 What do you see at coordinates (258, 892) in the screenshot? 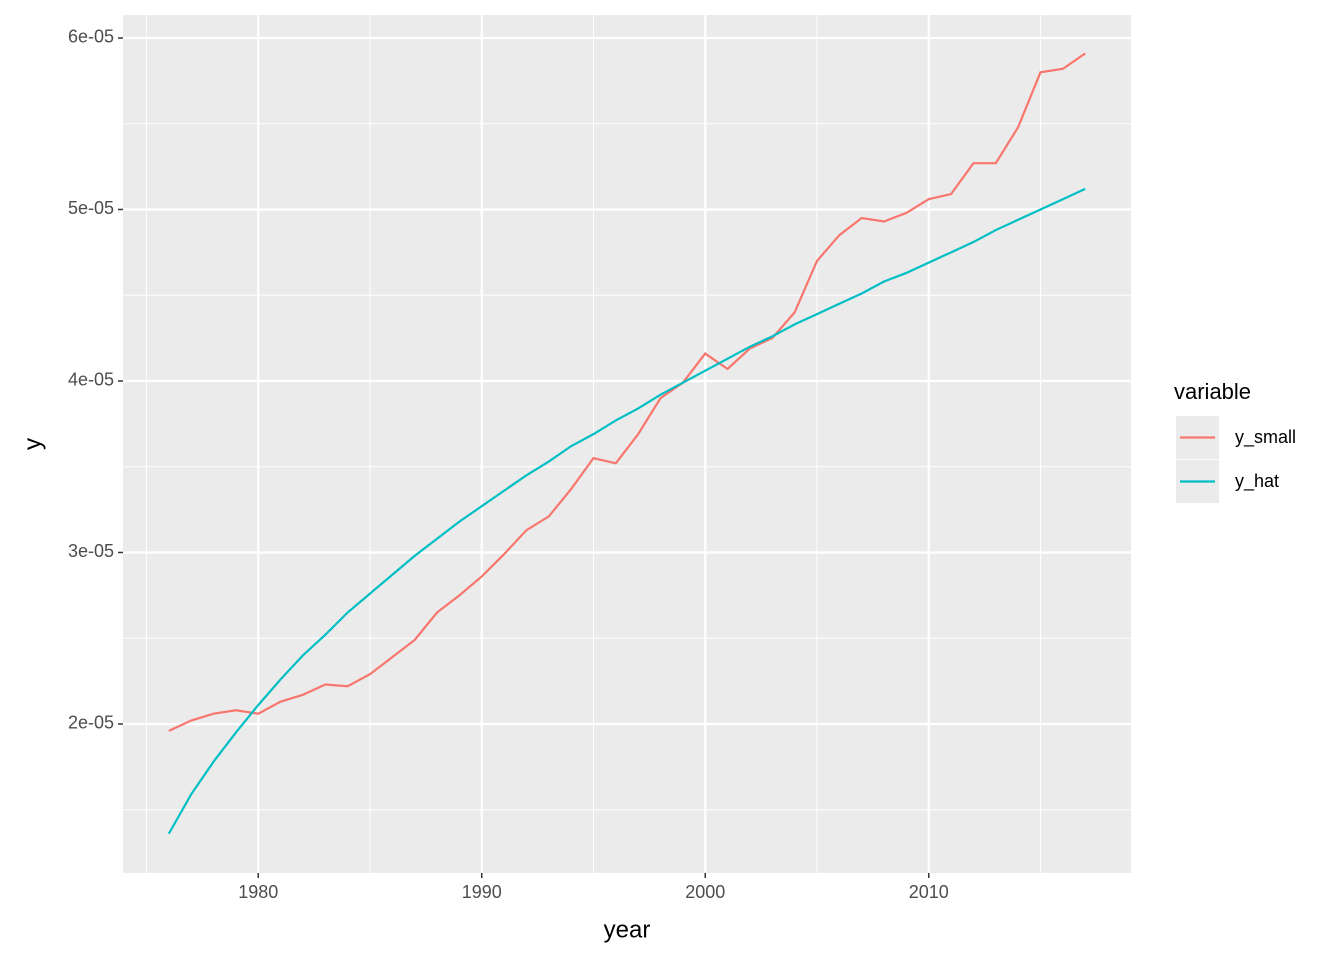
I see `x-tick-label: 1980` at bounding box center [258, 892].